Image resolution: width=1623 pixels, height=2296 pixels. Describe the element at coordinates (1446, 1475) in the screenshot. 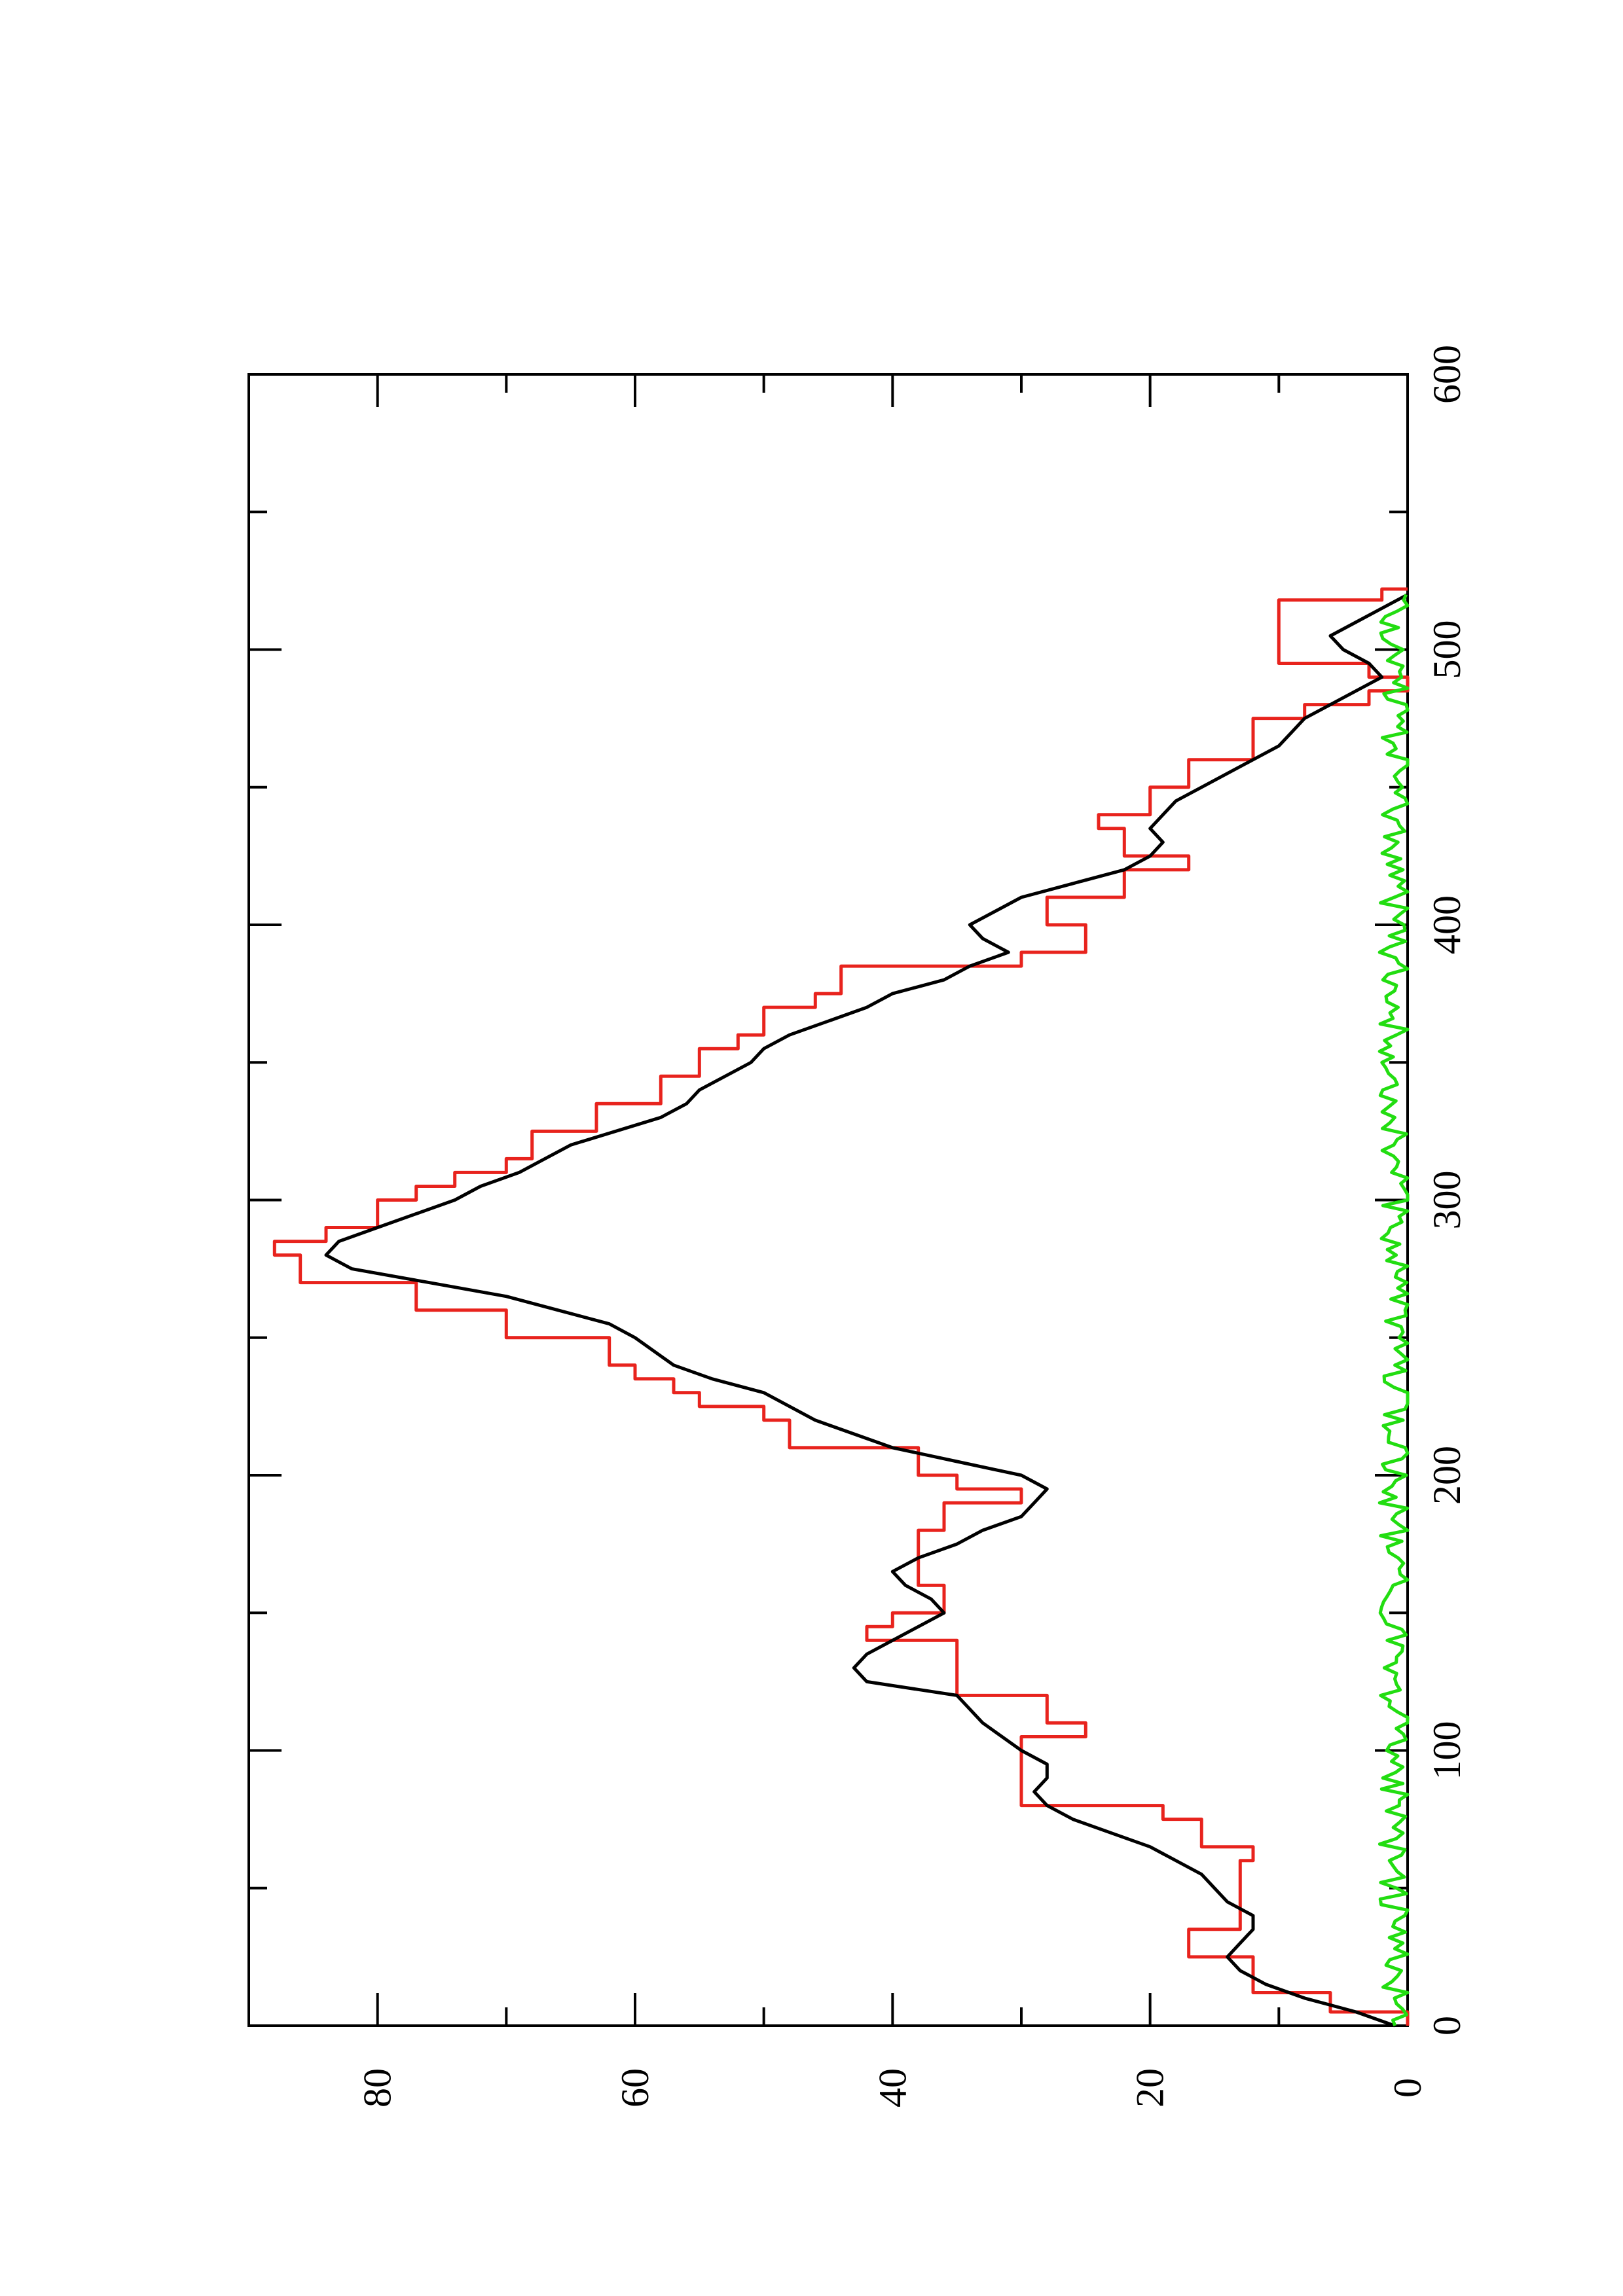

I see `x-tick-label: 200` at that location.